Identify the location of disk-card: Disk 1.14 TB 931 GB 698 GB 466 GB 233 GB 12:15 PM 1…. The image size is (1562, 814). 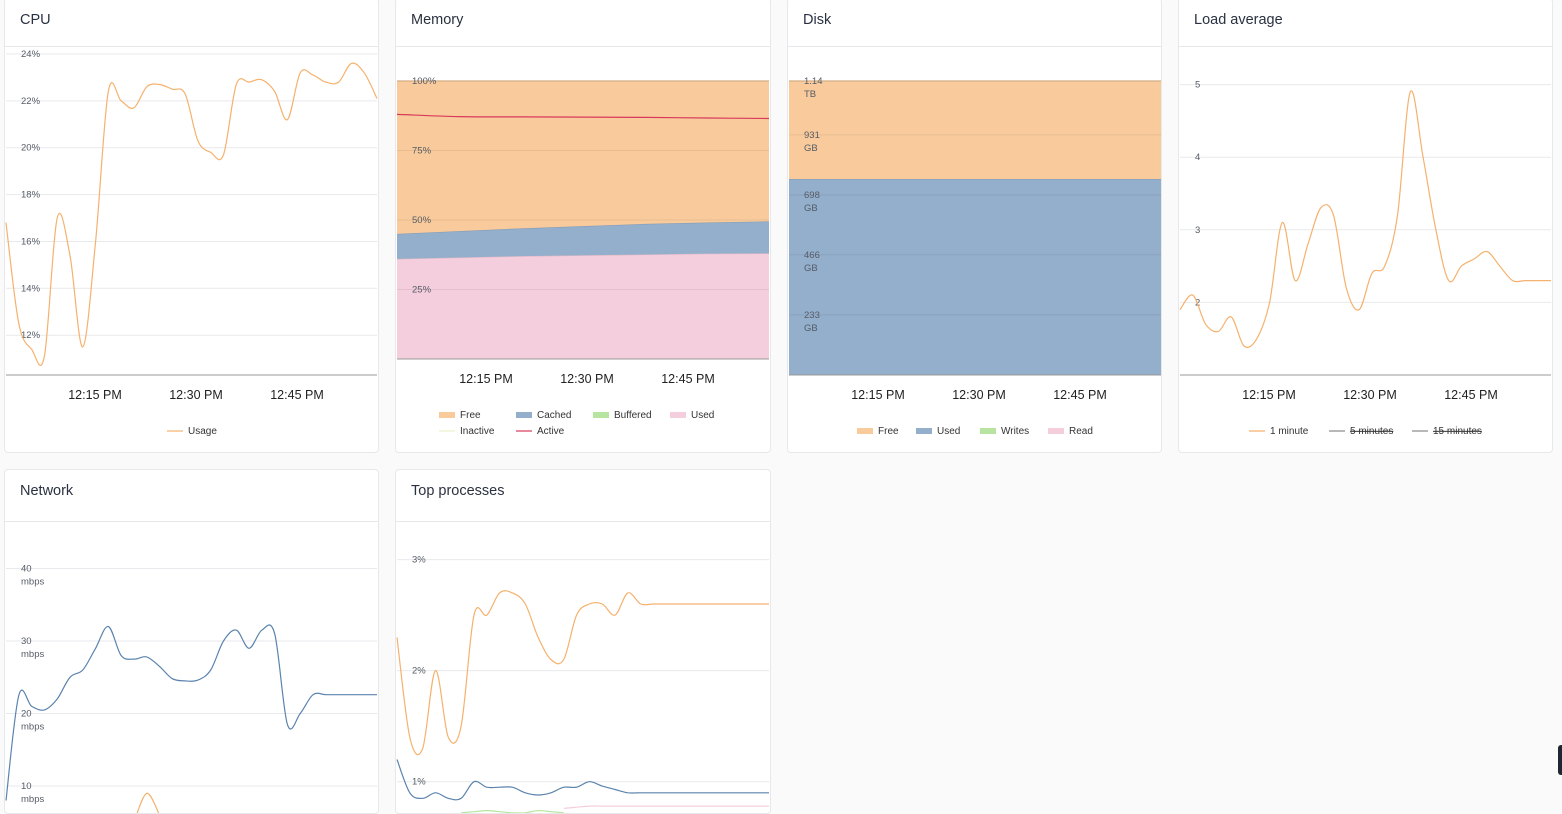
(974, 226).